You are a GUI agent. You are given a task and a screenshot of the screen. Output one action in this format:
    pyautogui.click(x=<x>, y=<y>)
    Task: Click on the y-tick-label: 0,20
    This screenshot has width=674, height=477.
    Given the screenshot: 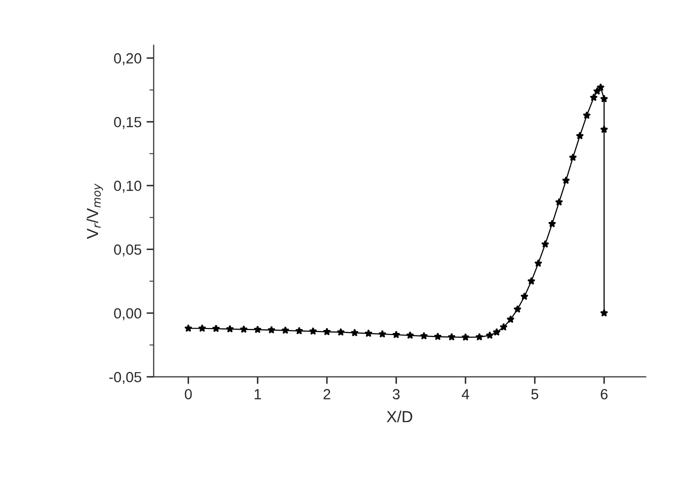 What is the action you would take?
    pyautogui.click(x=128, y=59)
    